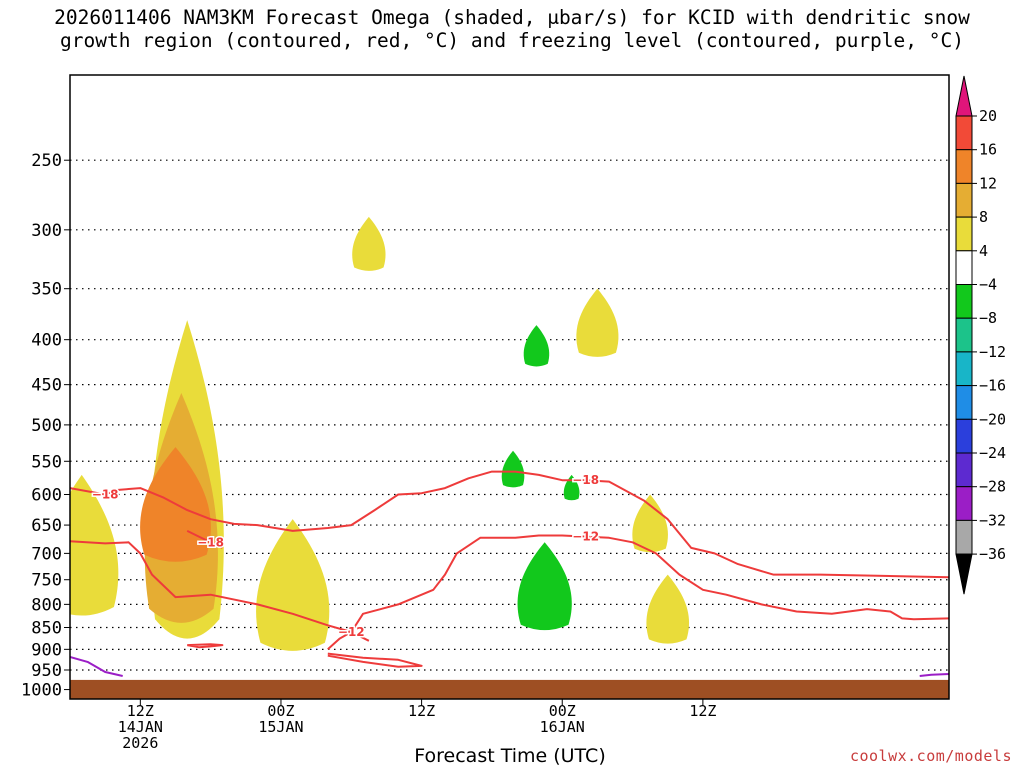  What do you see at coordinates (41, 691) in the screenshot?
I see `y-tick-label: 1000` at bounding box center [41, 691].